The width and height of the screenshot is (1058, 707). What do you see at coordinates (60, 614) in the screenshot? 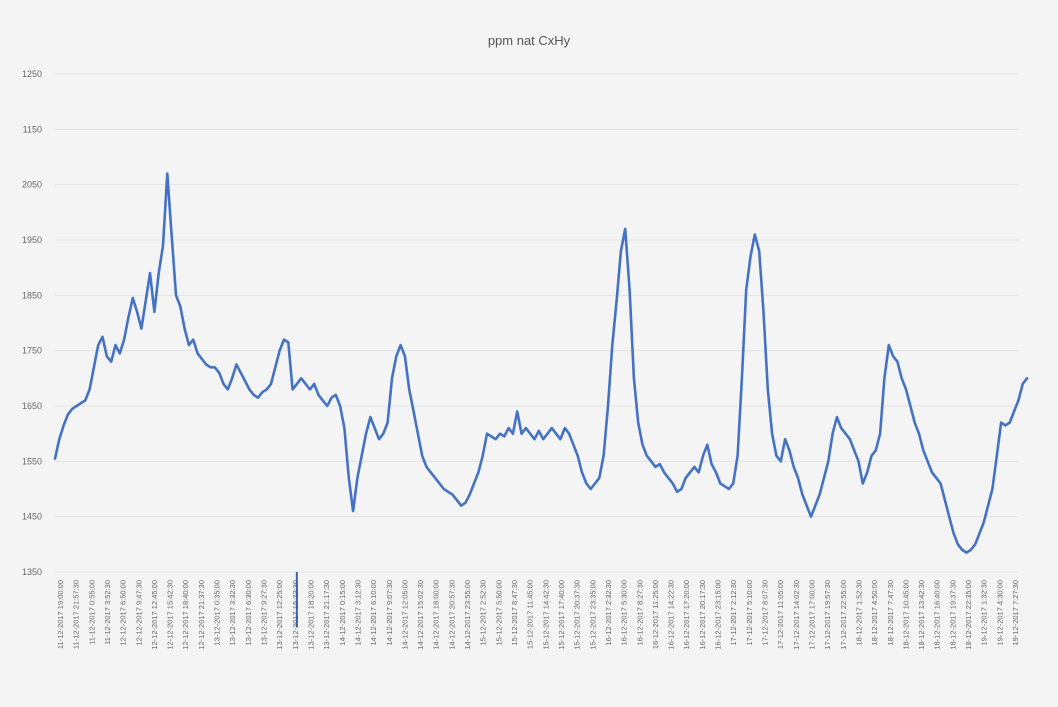
I see `x-tick-label: 11-12-2017 19:00:00` at bounding box center [60, 614].